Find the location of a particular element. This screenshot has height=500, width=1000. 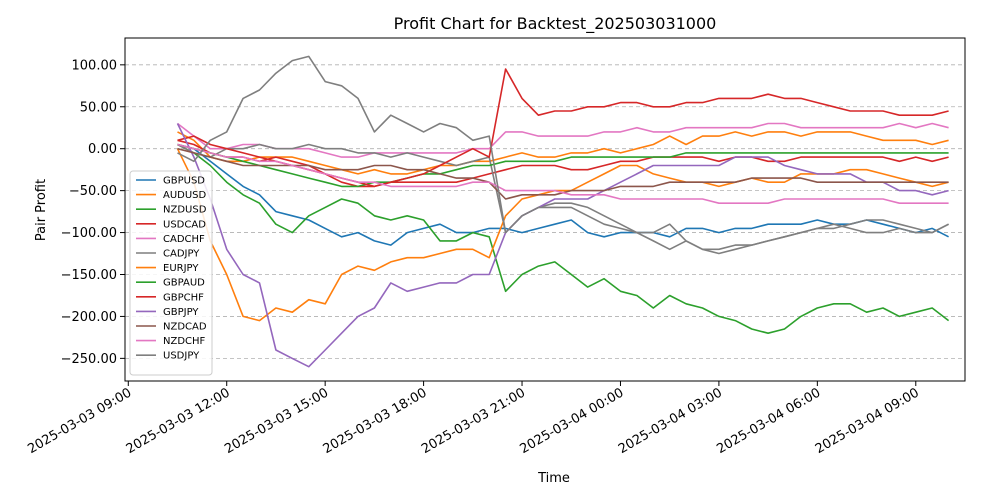

series-line-nzdchf is located at coordinates (563, 173).